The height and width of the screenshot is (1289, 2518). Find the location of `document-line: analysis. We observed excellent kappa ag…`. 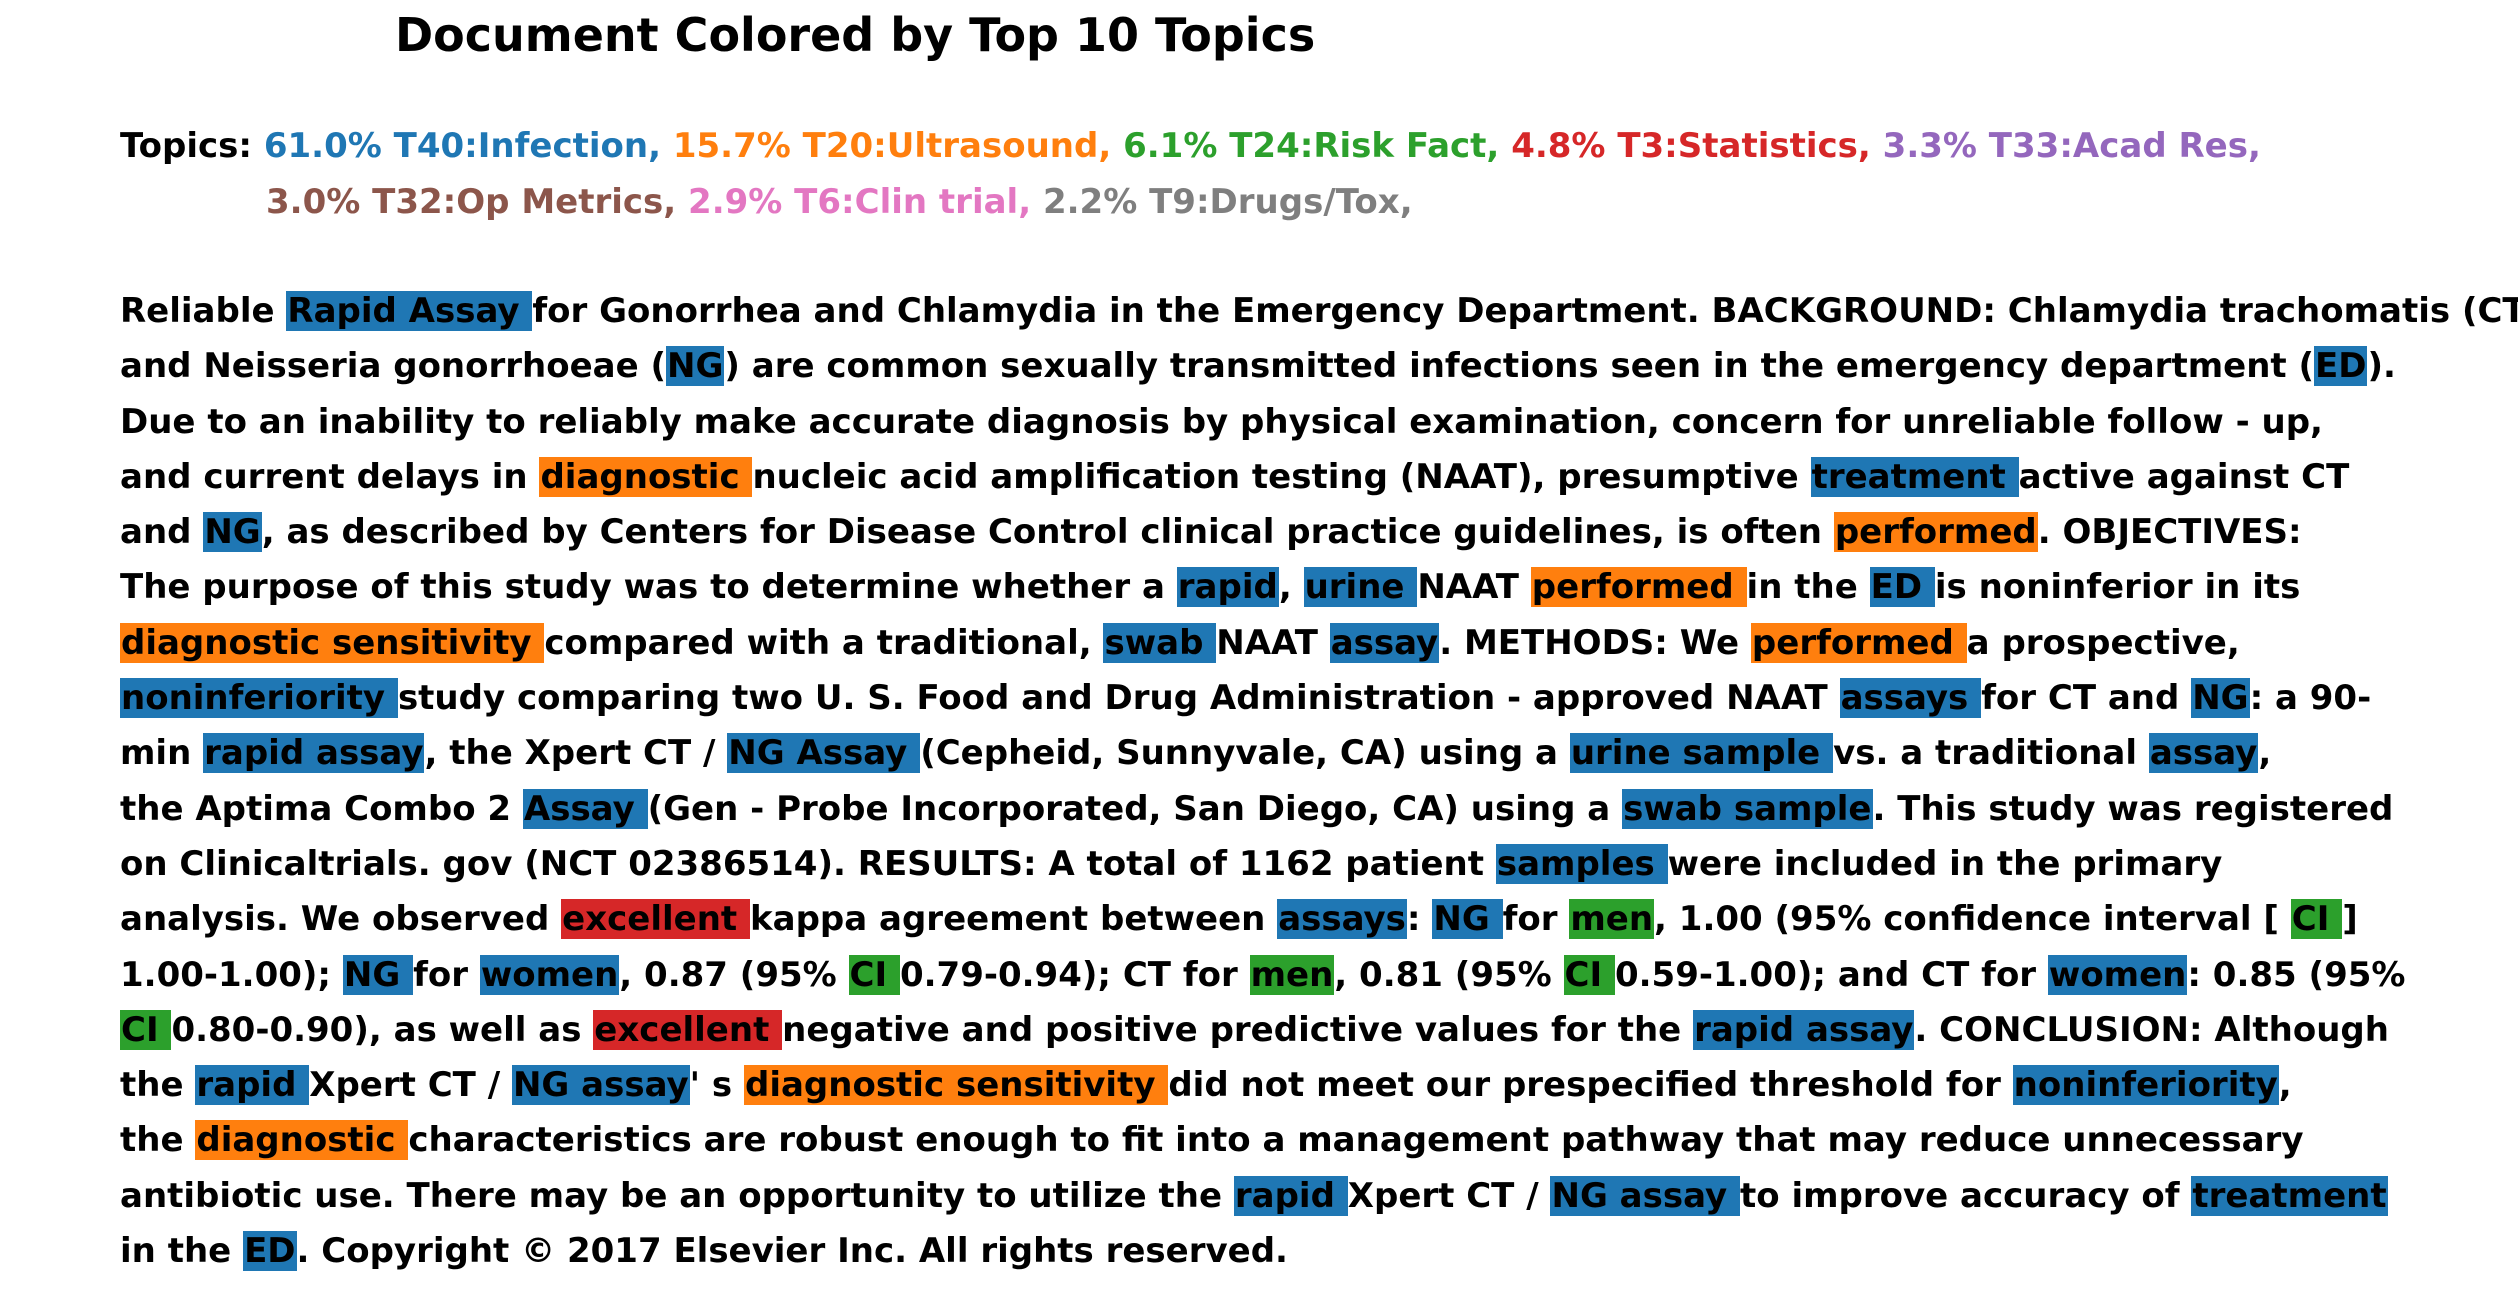

document-line: analysis. We observed excellent kappa ag… is located at coordinates (1315, 919).